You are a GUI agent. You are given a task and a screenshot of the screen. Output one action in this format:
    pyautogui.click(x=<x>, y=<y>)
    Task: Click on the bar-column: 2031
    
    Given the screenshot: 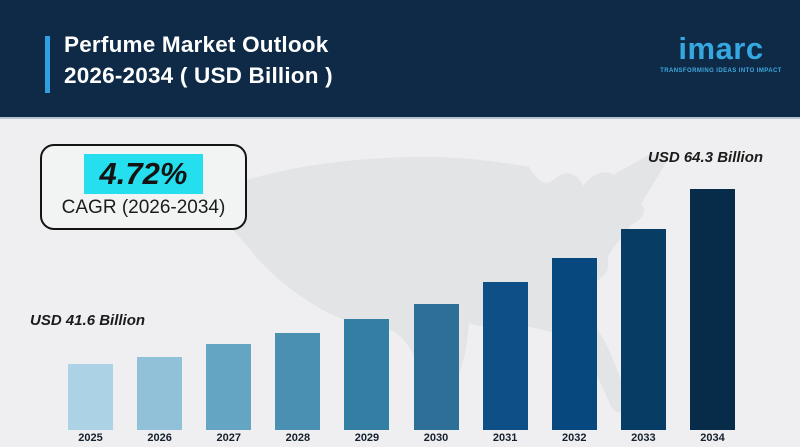 What is the action you would take?
    pyautogui.click(x=505, y=363)
    